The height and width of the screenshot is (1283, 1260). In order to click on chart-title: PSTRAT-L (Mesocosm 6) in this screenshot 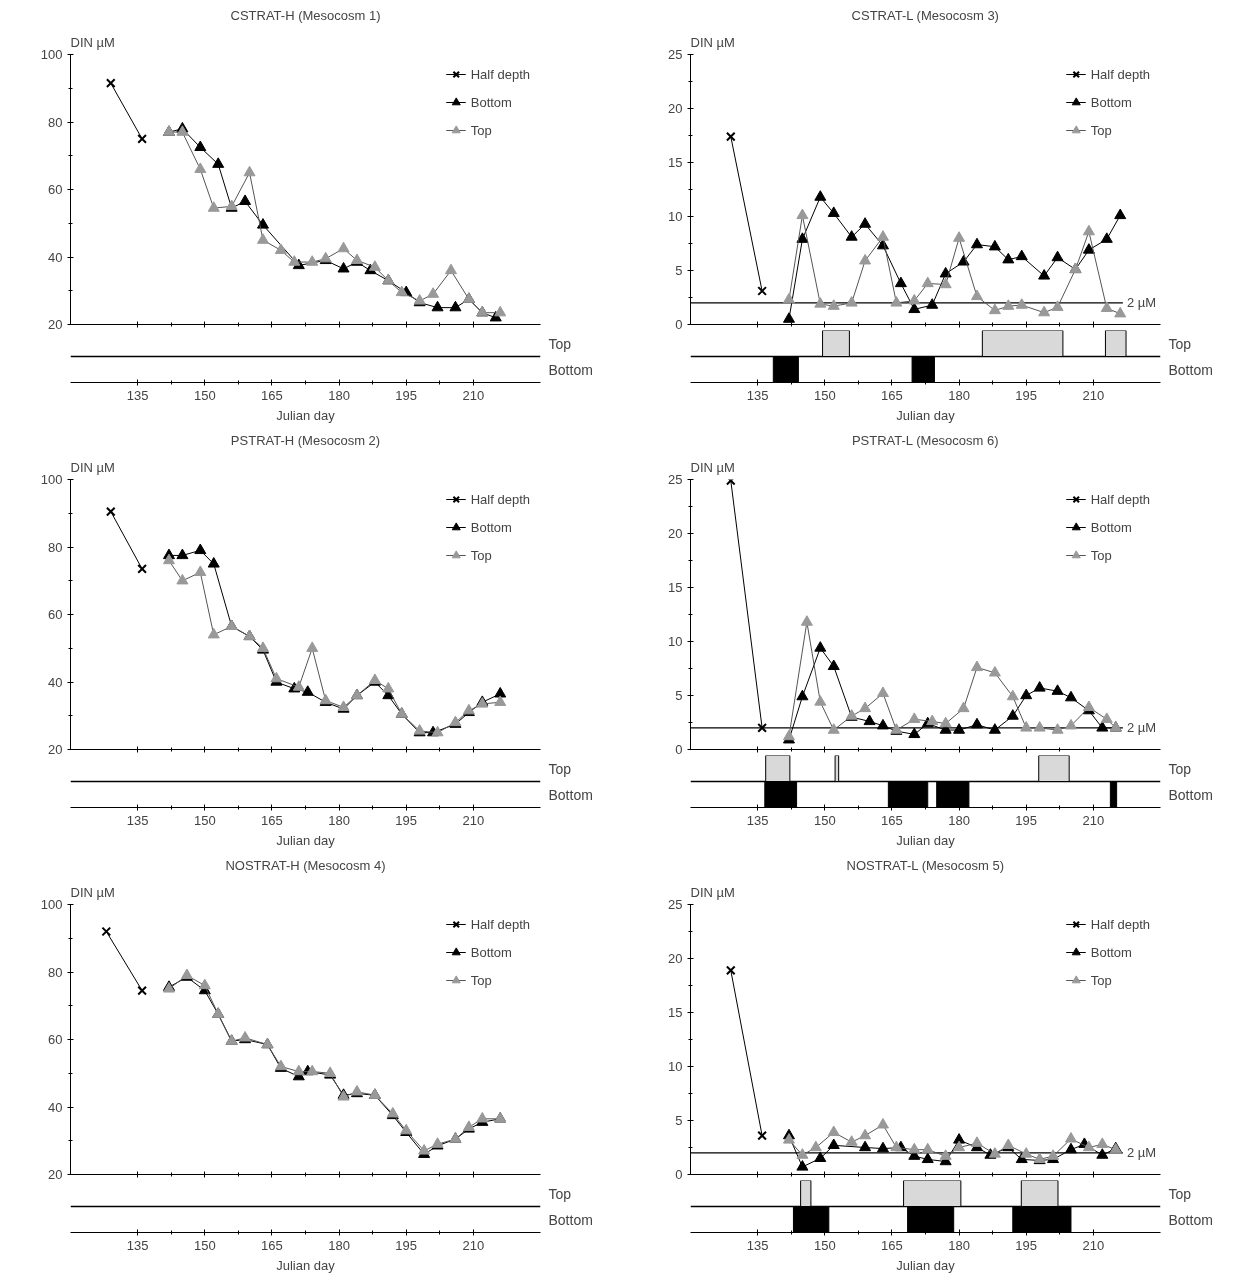, I will do `click(925, 440)`.